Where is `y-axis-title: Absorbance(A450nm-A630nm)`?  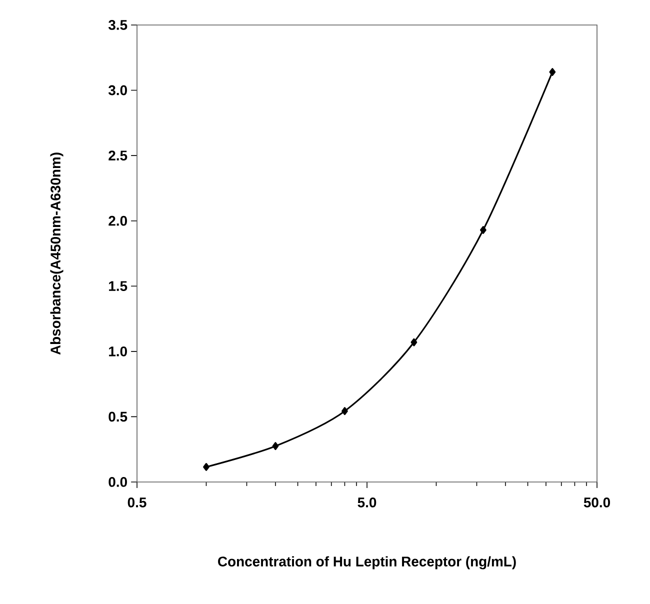 y-axis-title: Absorbance(A450nm-A630nm) is located at coordinates (57, 253).